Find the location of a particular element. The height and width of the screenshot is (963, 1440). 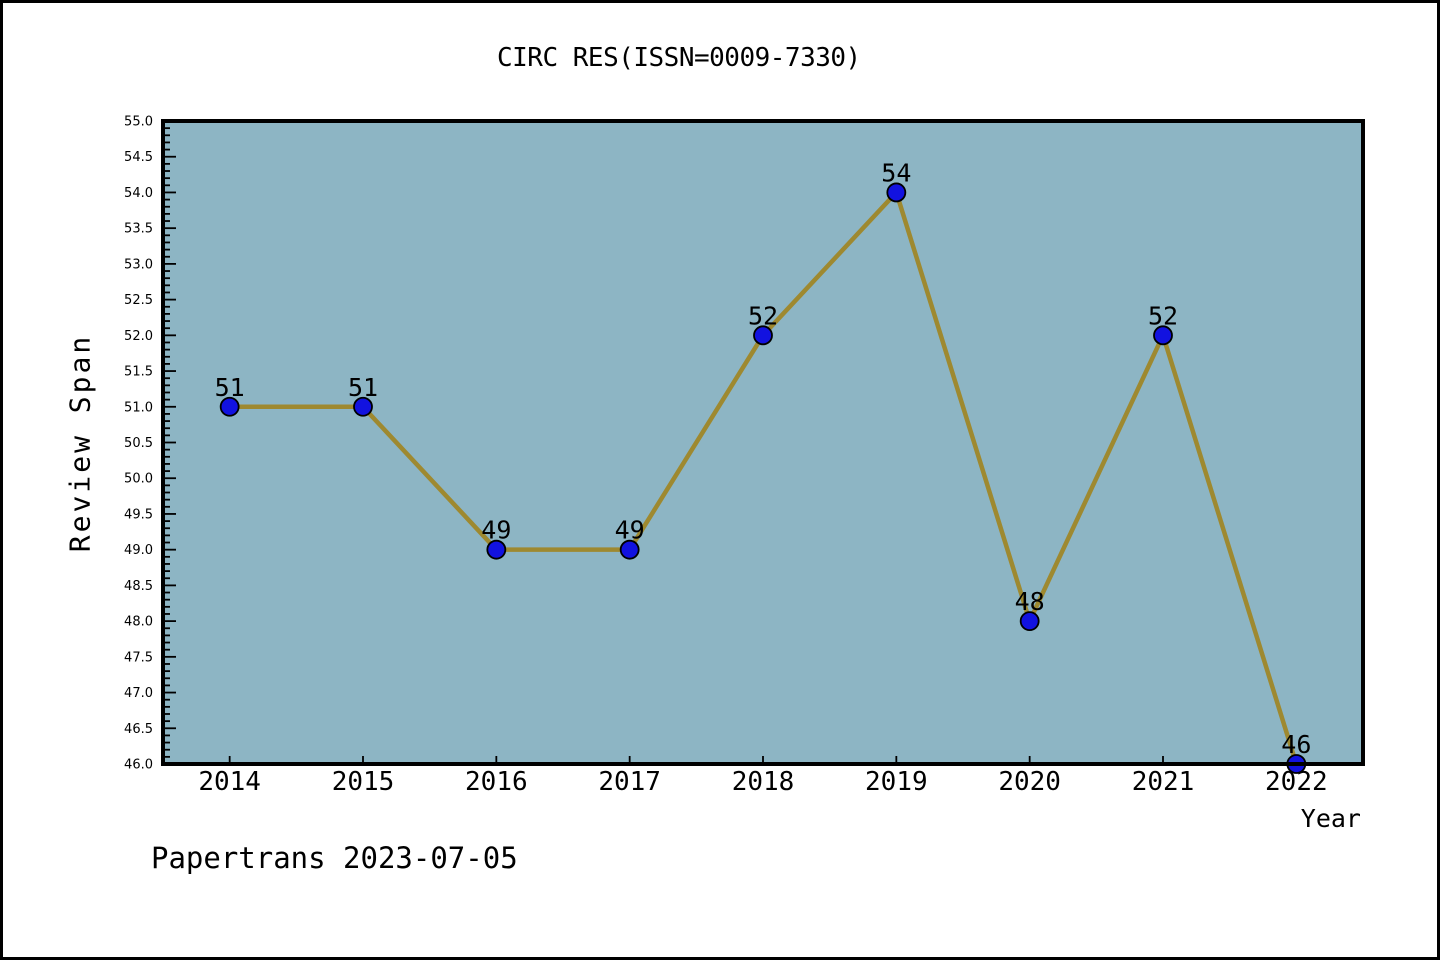

y-tick-label: 46.5 is located at coordinates (138, 729).